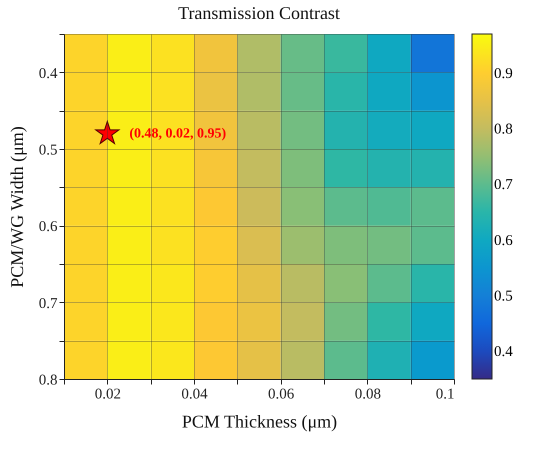 This screenshot has width=560, height=453. What do you see at coordinates (48, 74) in the screenshot?
I see `y-tick-label: 0.4` at bounding box center [48, 74].